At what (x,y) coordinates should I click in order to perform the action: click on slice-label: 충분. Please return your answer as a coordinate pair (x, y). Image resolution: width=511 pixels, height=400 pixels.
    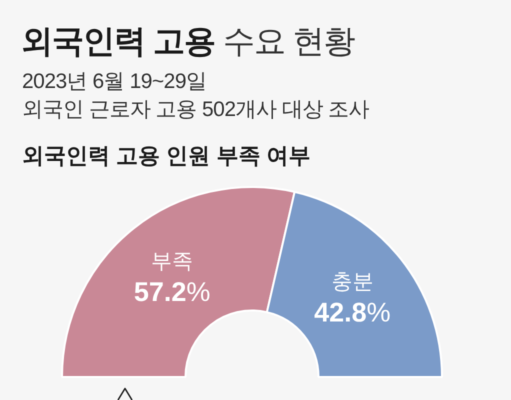
    Looking at the image, I should click on (352, 282).